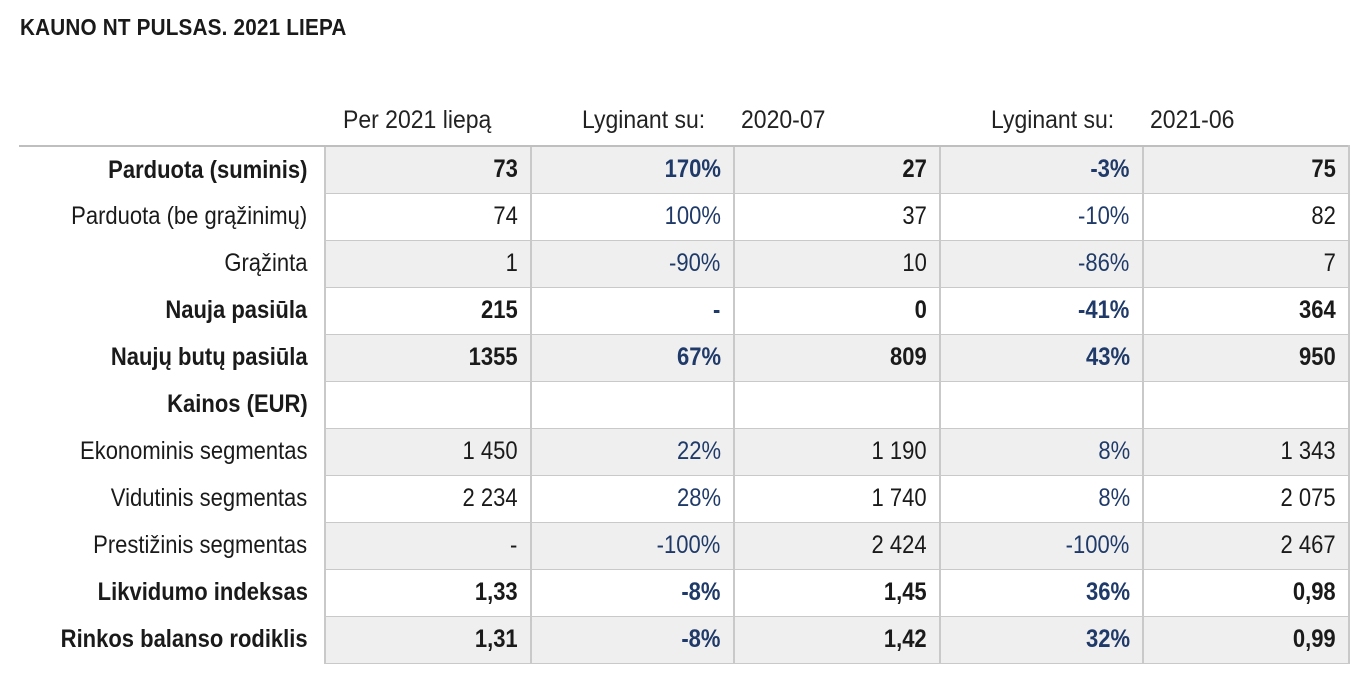 This screenshot has height=700, width=1363. What do you see at coordinates (631, 405) in the screenshot?
I see `compare1-change-cell` at bounding box center [631, 405].